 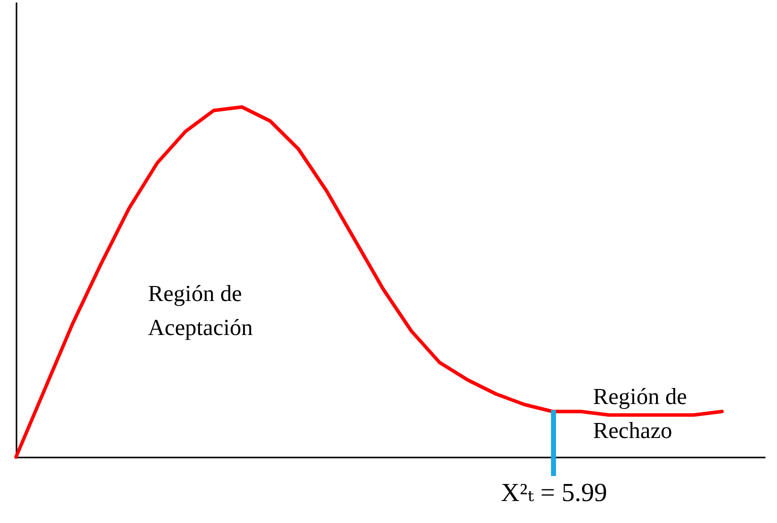 What do you see at coordinates (554, 492) in the screenshot?
I see `text: X²ₜ = 5.99` at bounding box center [554, 492].